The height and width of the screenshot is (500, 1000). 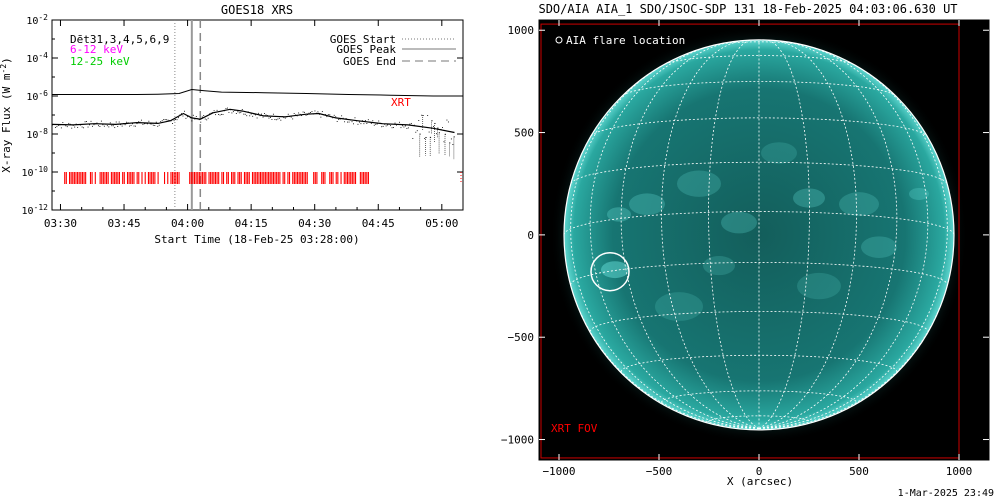 I want to click on goes-x-tick-label: 03:45, so click(x=123, y=223).